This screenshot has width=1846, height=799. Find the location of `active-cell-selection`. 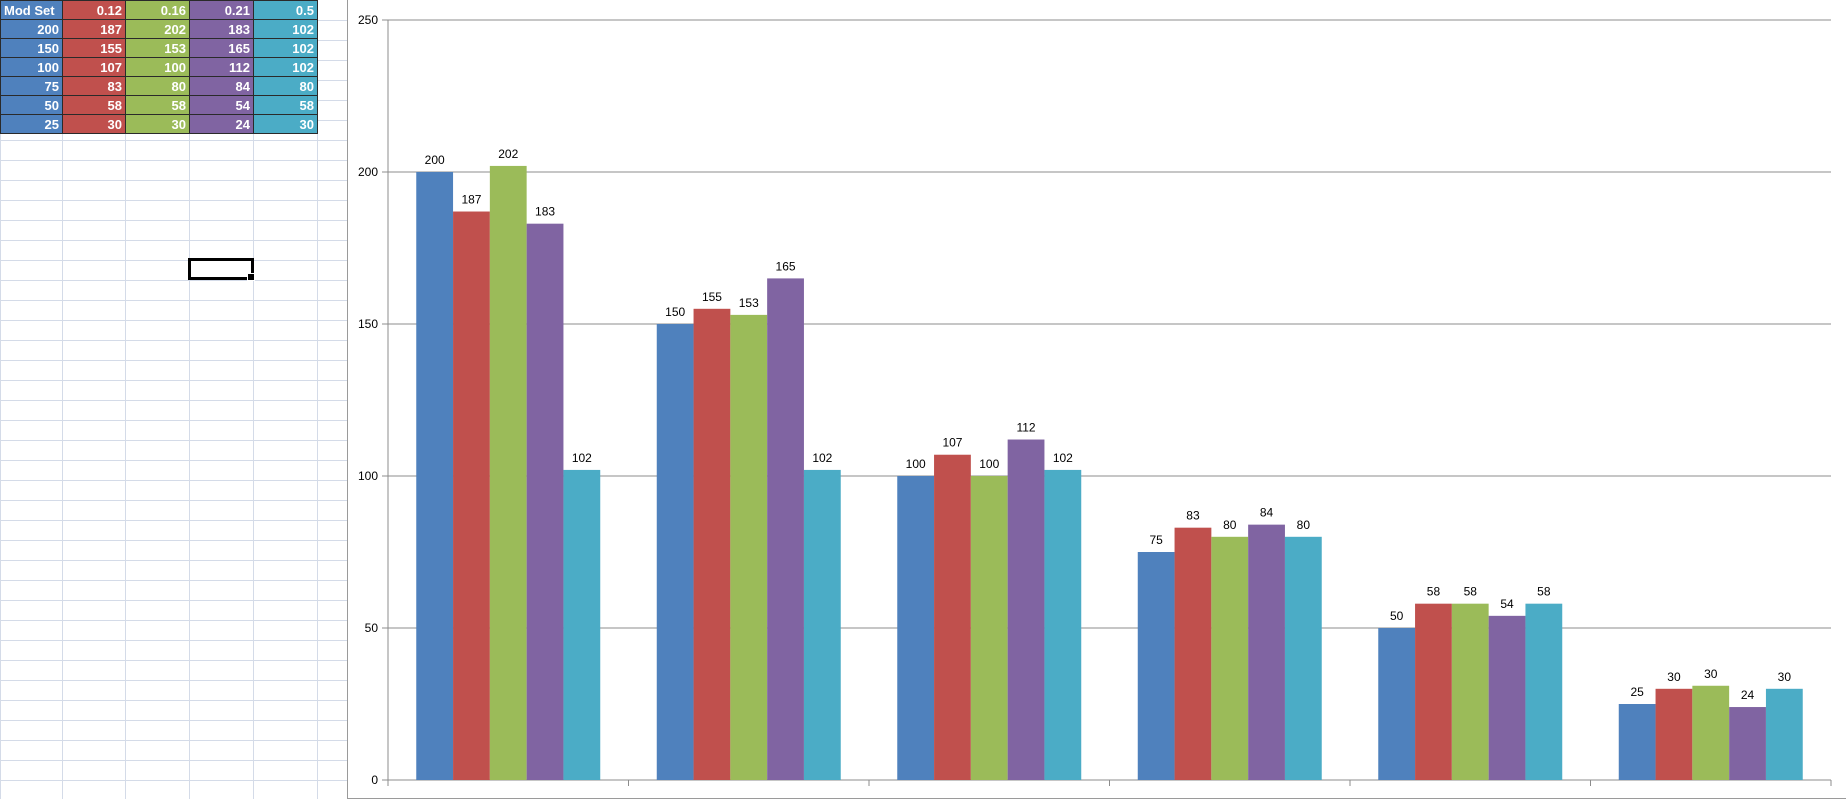

active-cell-selection is located at coordinates (221, 269).